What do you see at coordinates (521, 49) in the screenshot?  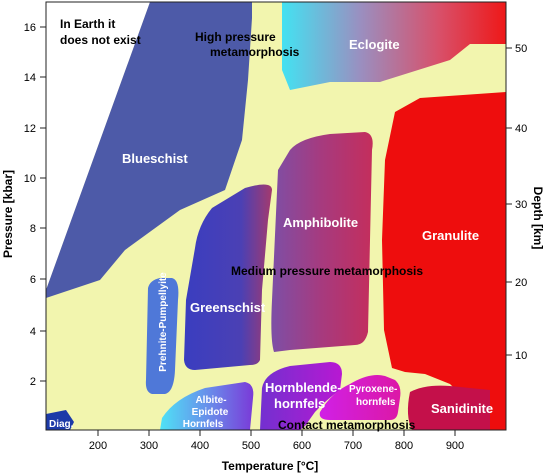 I see `depth-tick-50: 50` at bounding box center [521, 49].